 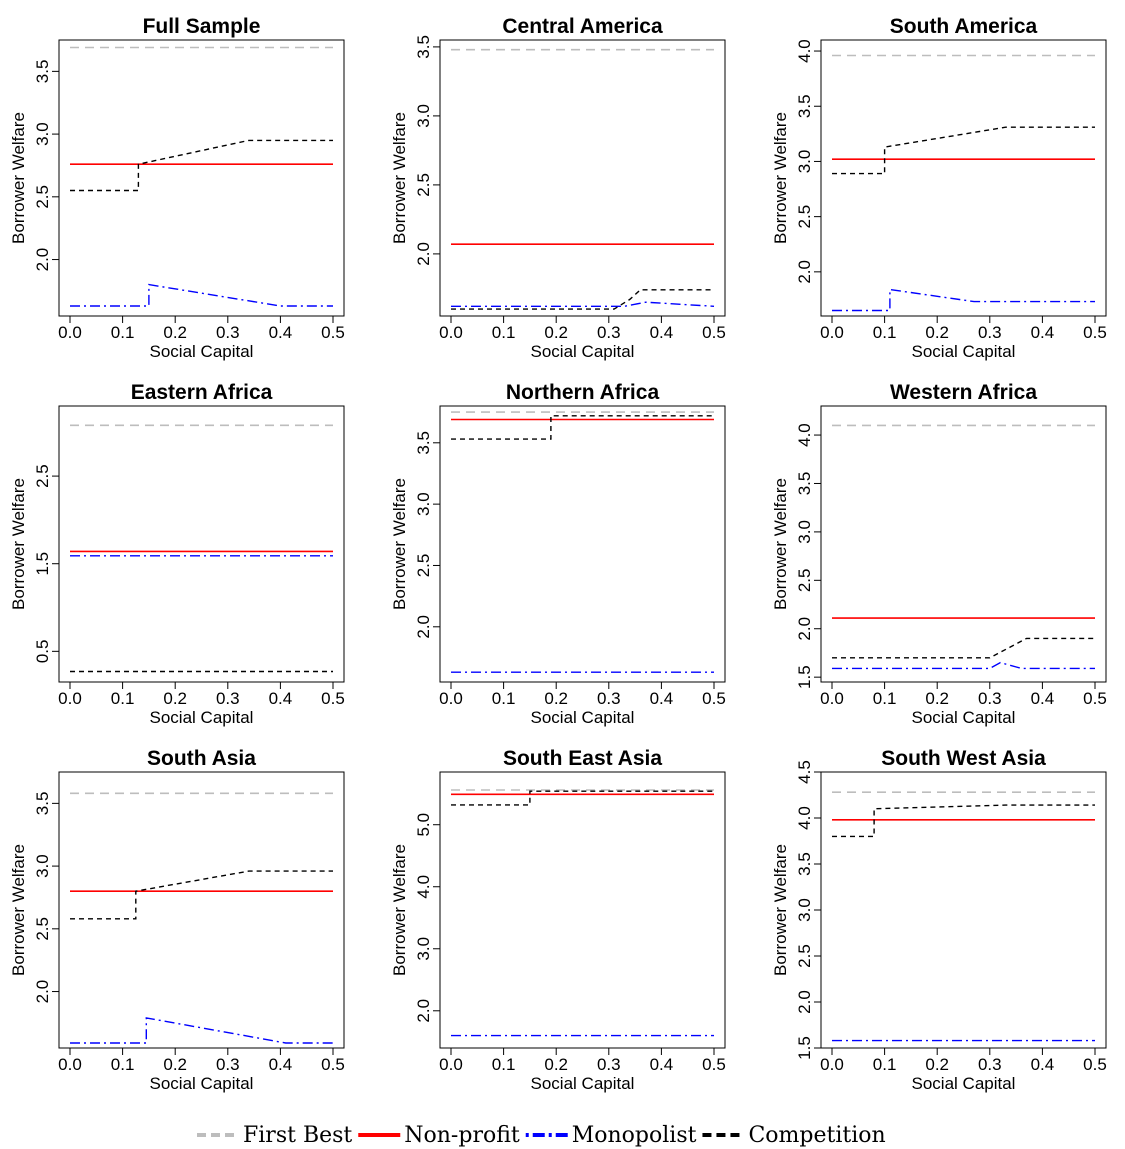 What do you see at coordinates (794, 1135) in the screenshot?
I see `legend-item-competition: Competition` at bounding box center [794, 1135].